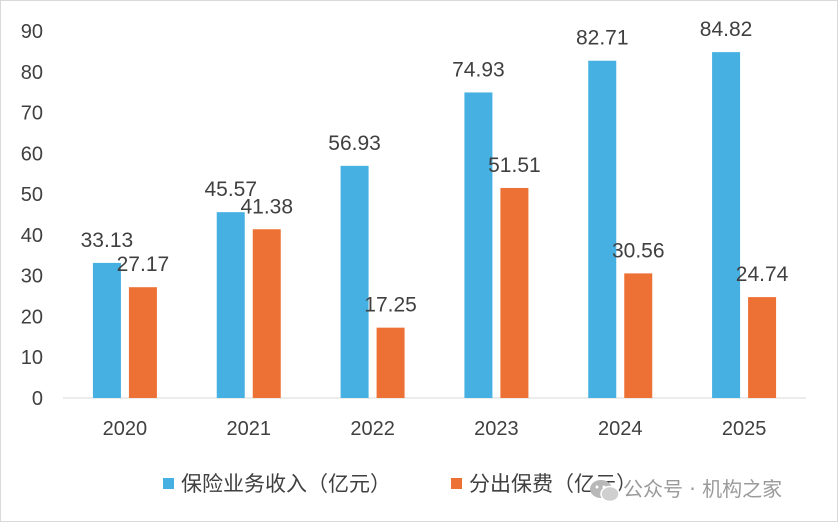 The height and width of the screenshot is (522, 838). What do you see at coordinates (702, 489) in the screenshot?
I see `watermark-text: 公众号 · 机构之家` at bounding box center [702, 489].